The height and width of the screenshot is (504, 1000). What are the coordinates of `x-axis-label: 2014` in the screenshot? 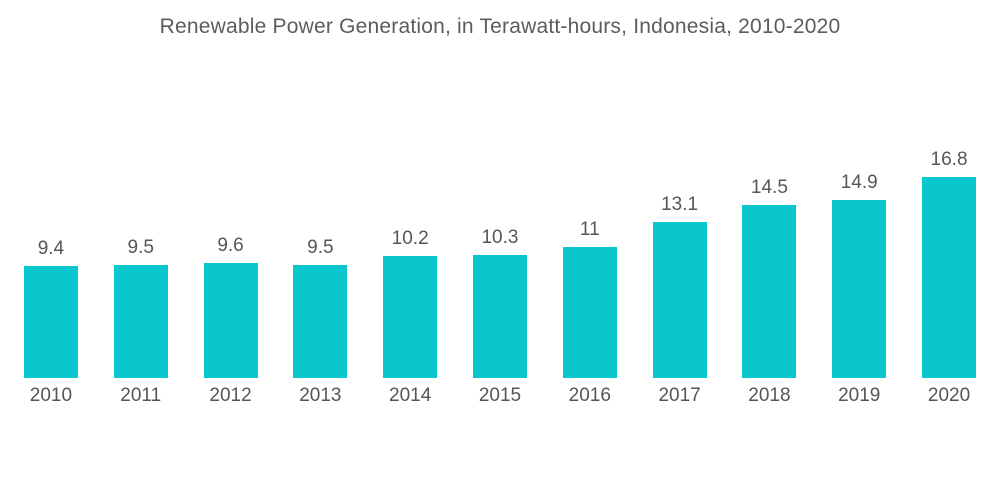 It's located at (410, 395).